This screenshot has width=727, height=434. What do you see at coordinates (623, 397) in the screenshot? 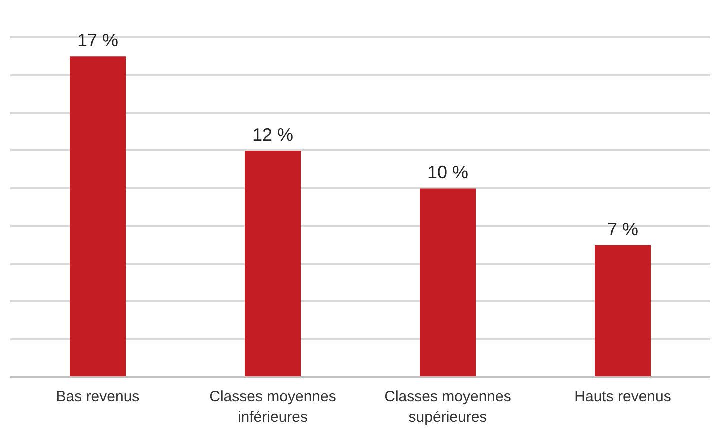
I see `x-tick-label: Hauts revenus` at bounding box center [623, 397].